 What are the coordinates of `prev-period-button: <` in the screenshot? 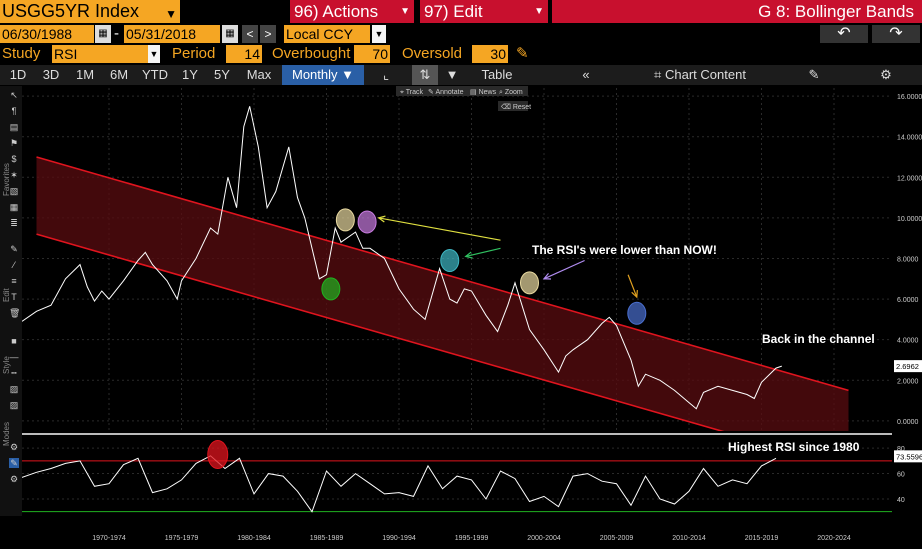 It's located at (250, 34).